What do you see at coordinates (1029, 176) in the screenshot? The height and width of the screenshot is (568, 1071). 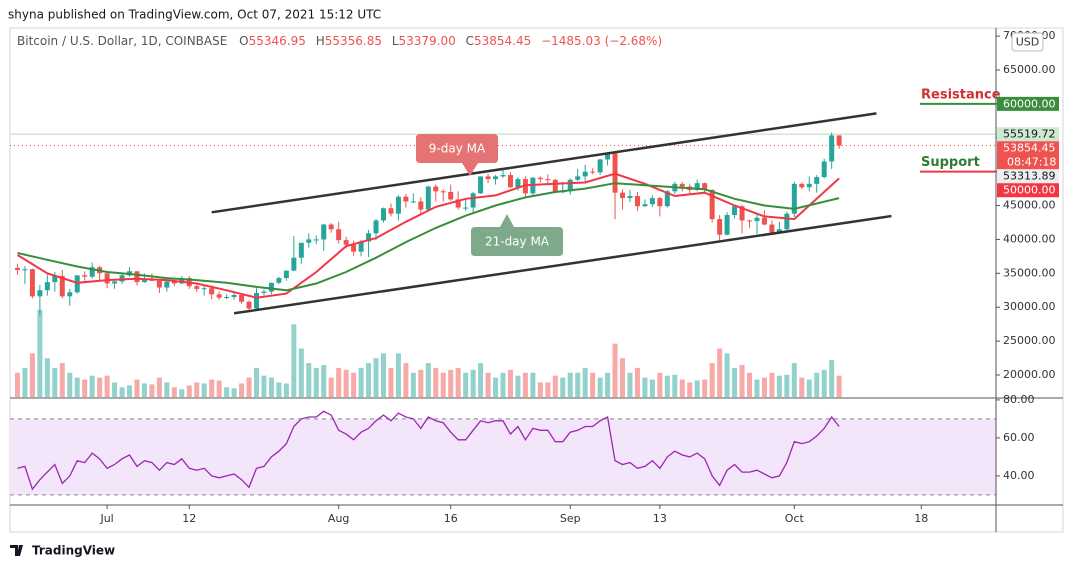 I see `price-label: 53313.89` at bounding box center [1029, 176].